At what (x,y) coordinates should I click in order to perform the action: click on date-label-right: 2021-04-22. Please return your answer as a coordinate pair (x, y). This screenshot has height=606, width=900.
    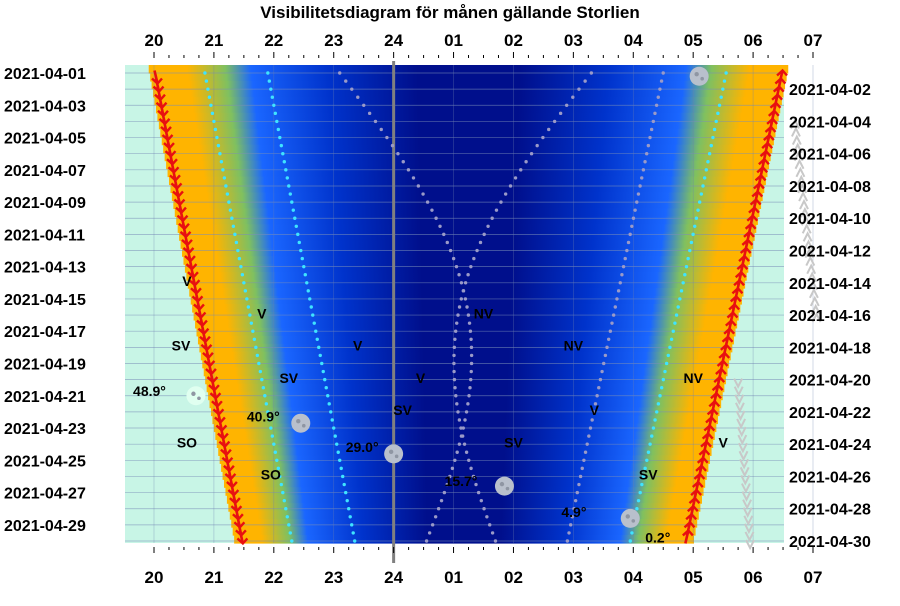
    Looking at the image, I should click on (830, 413).